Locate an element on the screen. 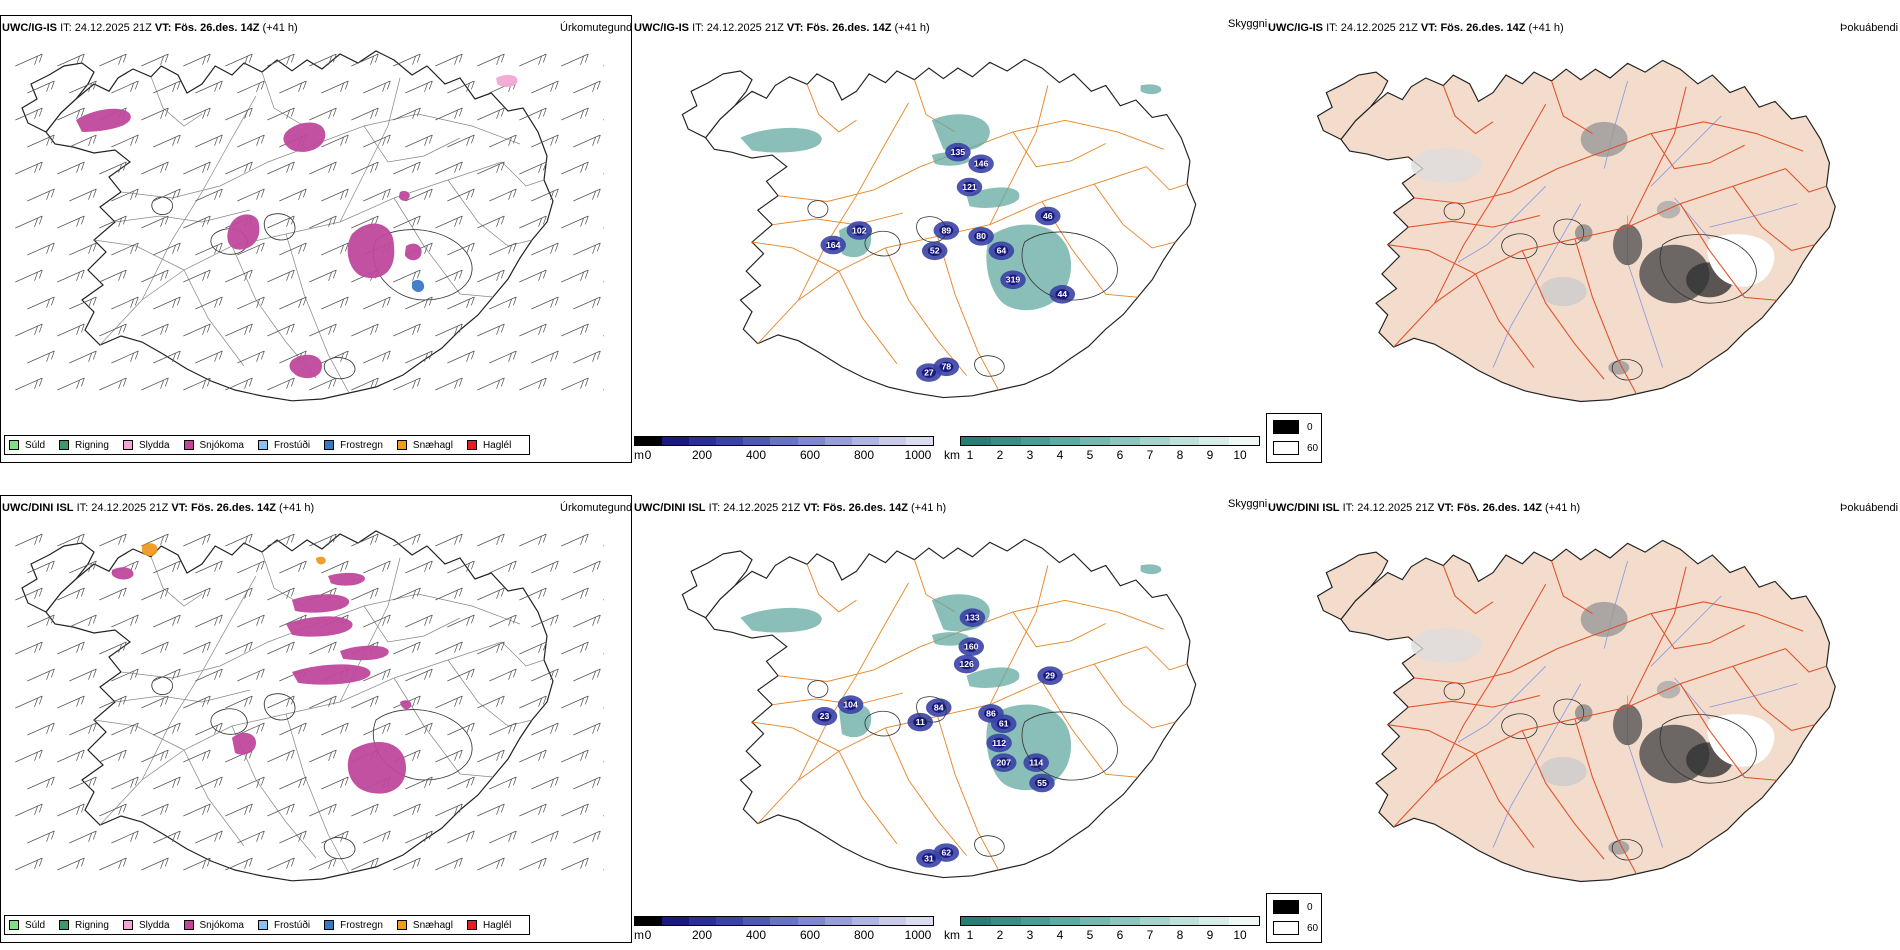  legend-label: Súld is located at coordinates (35, 925).